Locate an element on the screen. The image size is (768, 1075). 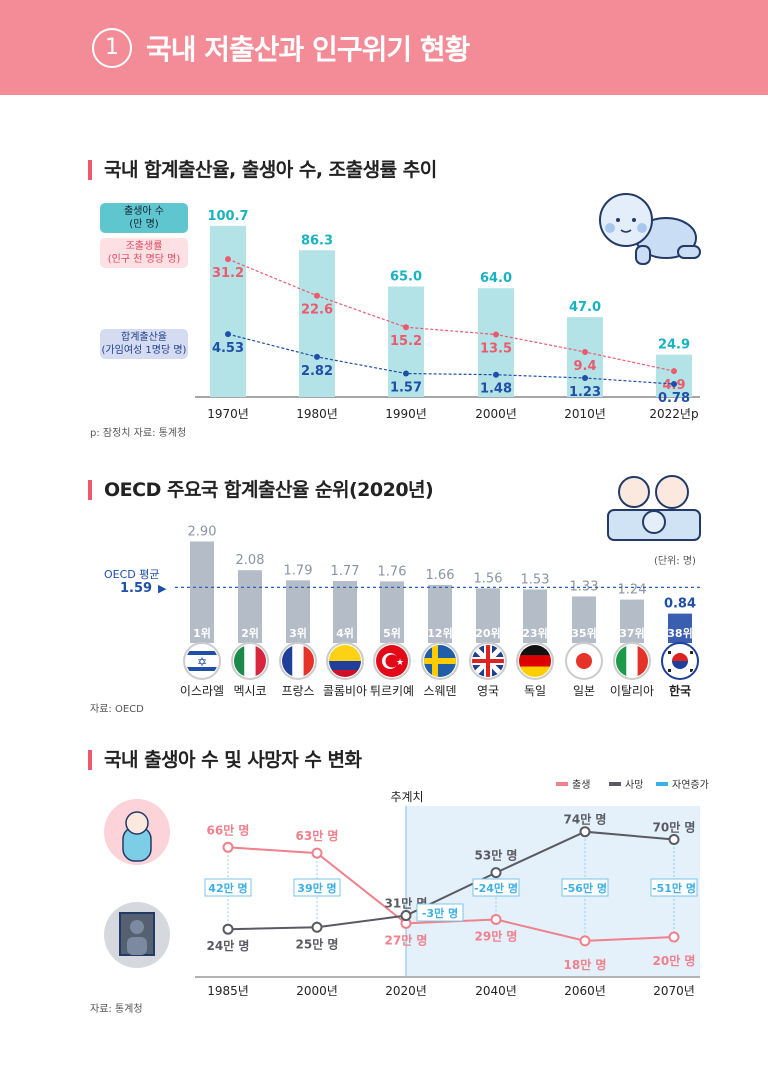
x-tick-label: 2070년 is located at coordinates (674, 991).